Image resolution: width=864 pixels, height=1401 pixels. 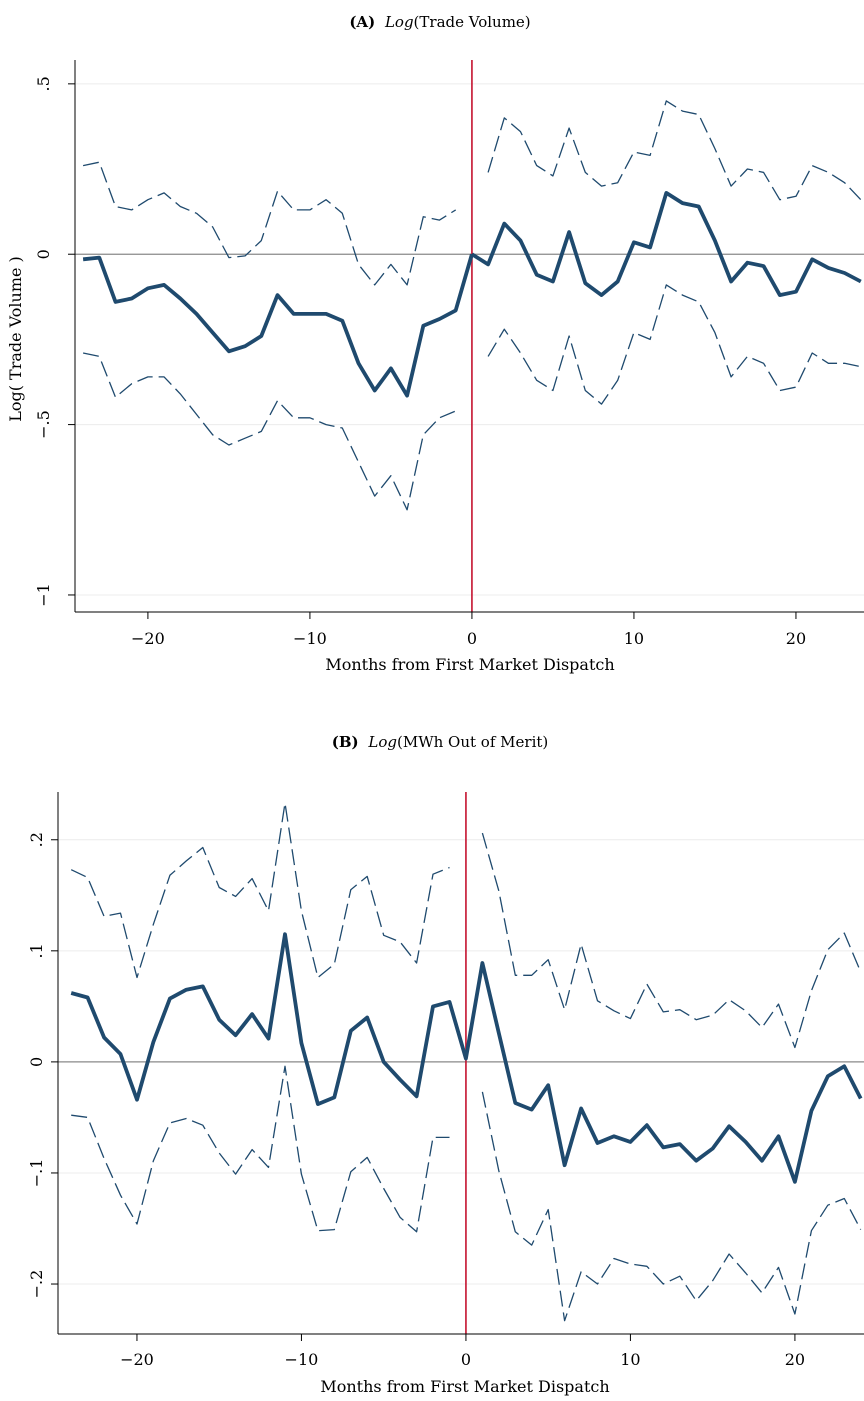 What do you see at coordinates (472, 742) in the screenshot?
I see `panel-b-title-rest: (MWh Out of Merit)` at bounding box center [472, 742].